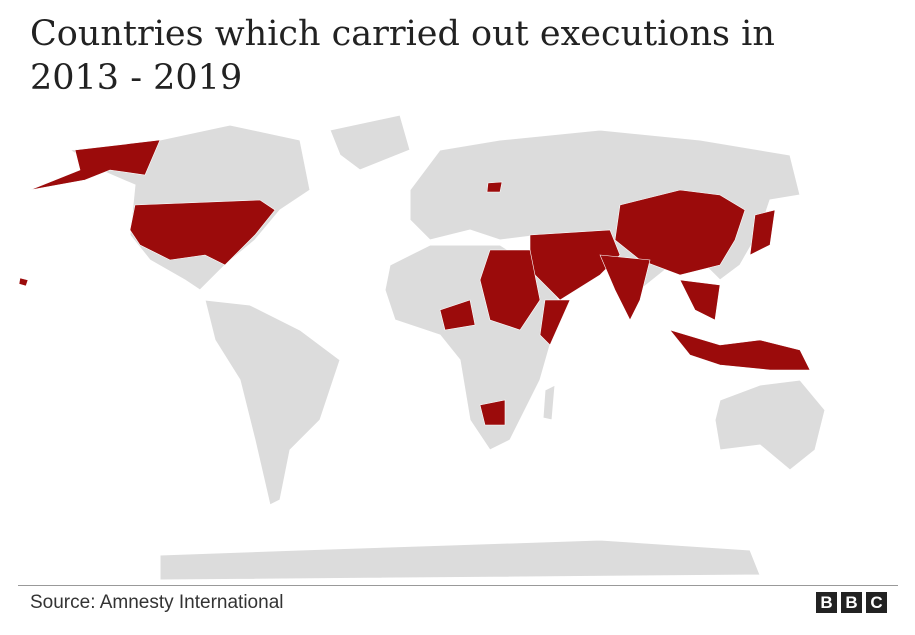 The height and width of the screenshot is (635, 915). I want to click on logo-letter: C, so click(876, 602).